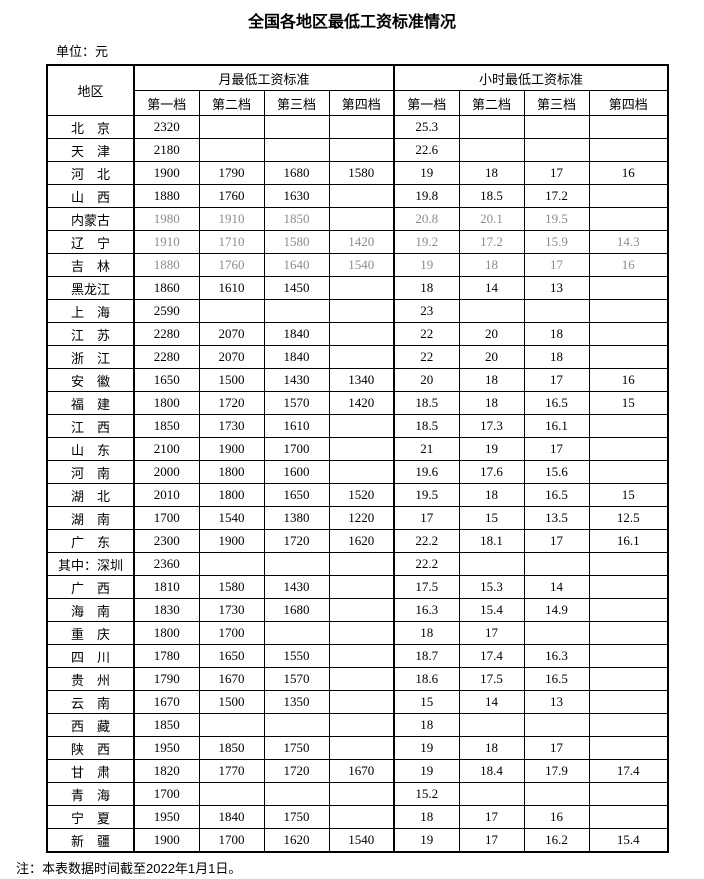  I want to click on table-row: 北 京 2320 25.3, so click(357, 127).